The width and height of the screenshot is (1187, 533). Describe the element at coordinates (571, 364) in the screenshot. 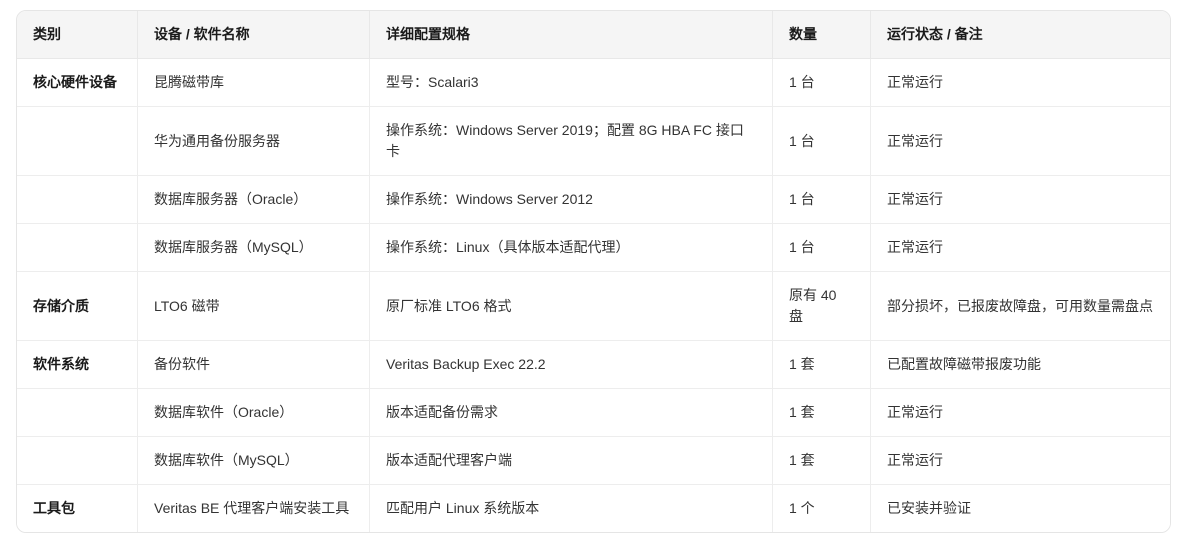

I see `cell-spec: Veritas Backup Exec 22.2` at that location.